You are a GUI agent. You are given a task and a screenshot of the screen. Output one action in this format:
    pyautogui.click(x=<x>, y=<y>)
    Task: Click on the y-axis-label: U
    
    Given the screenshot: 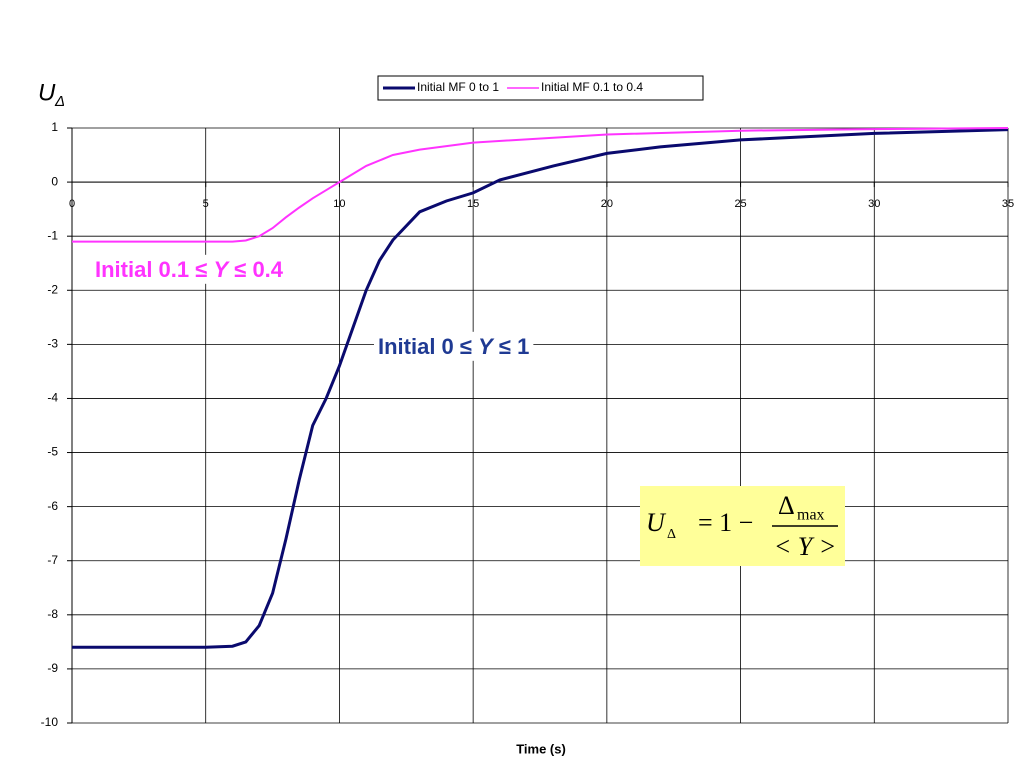 What is the action you would take?
    pyautogui.click(x=47, y=92)
    